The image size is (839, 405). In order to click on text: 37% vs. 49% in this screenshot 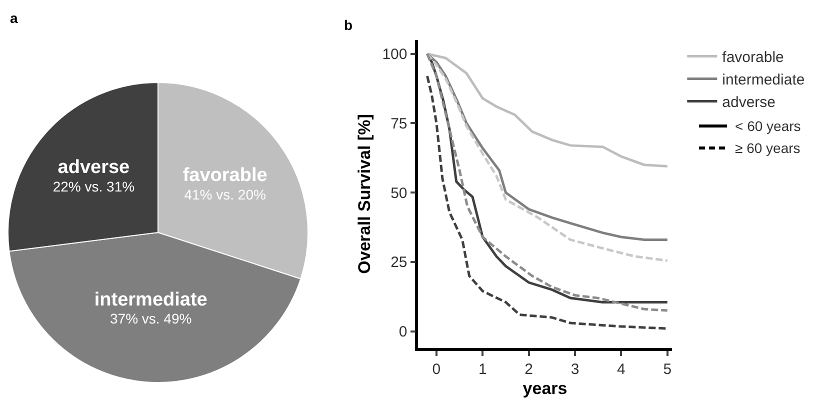, I will do `click(151, 318)`.